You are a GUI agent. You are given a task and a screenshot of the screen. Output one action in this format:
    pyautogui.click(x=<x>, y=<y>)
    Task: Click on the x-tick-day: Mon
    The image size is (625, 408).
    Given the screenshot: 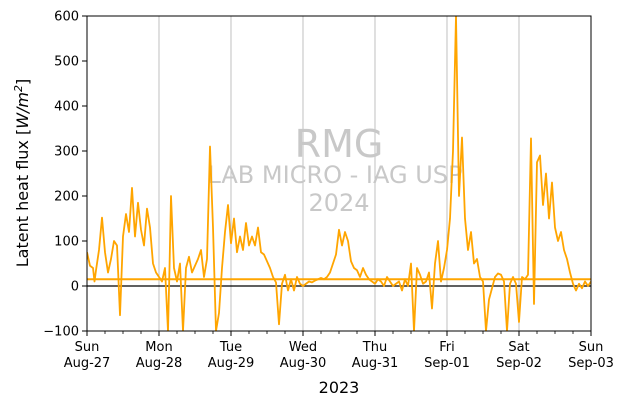 What is the action you would take?
    pyautogui.click(x=158, y=347)
    